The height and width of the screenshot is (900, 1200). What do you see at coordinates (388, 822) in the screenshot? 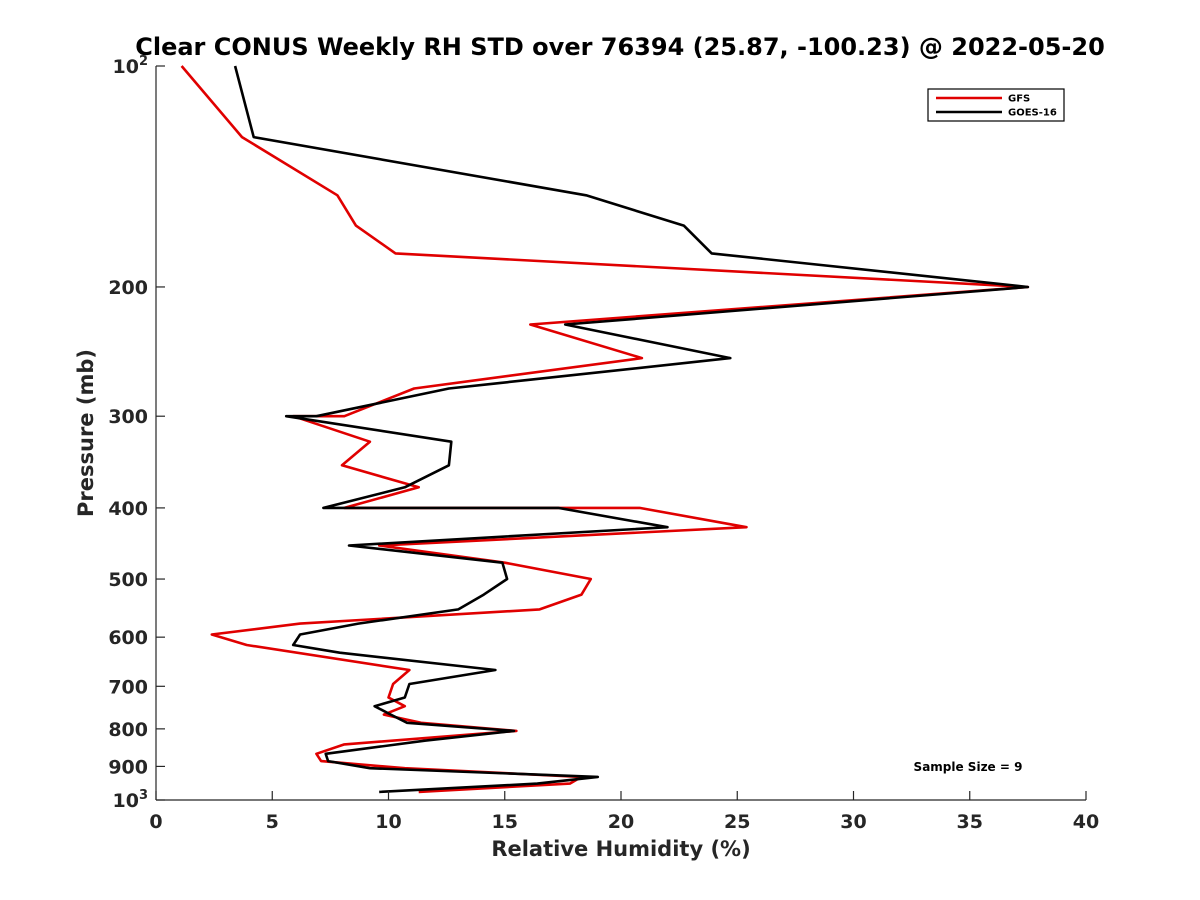
I see `x-tick-label: 10` at bounding box center [388, 822].